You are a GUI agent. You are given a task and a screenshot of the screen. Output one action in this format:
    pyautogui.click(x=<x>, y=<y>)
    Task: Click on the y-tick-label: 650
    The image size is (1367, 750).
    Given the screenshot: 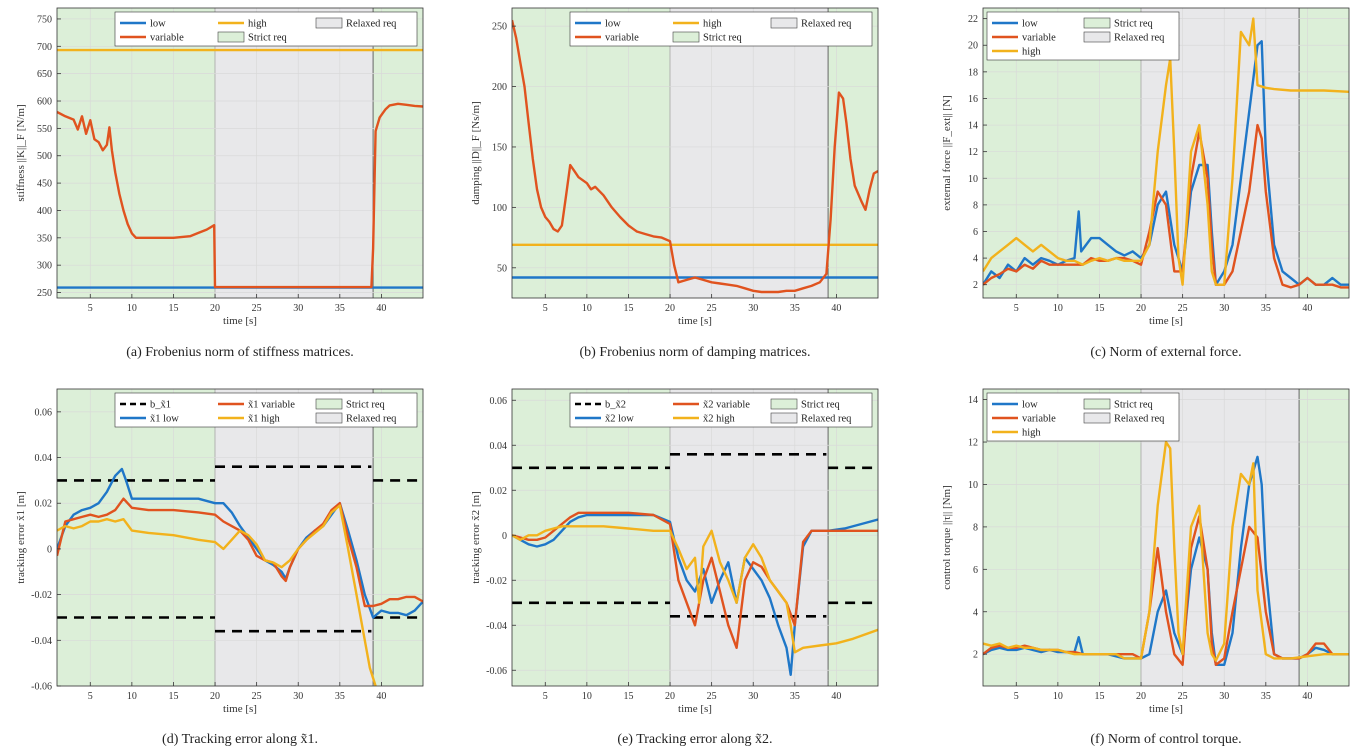 What is the action you would take?
    pyautogui.click(x=44, y=74)
    